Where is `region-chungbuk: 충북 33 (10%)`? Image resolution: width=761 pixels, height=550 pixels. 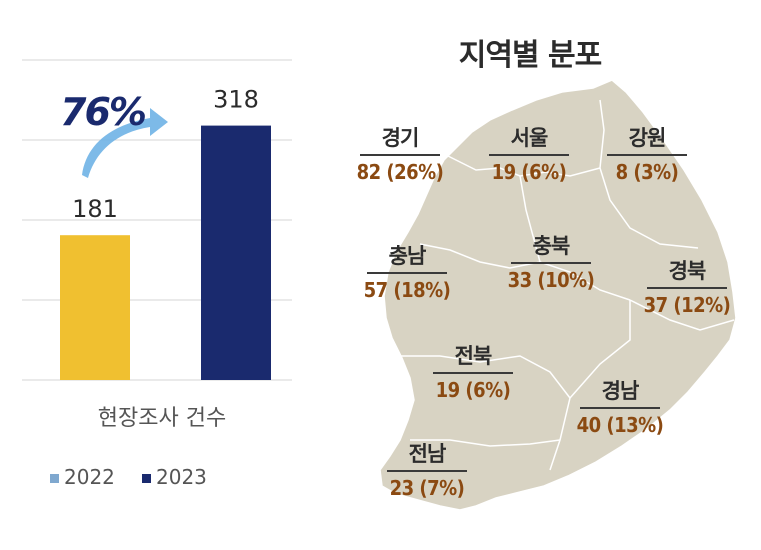 region-chungbuk: 충북 33 (10%) is located at coordinates (551, 261).